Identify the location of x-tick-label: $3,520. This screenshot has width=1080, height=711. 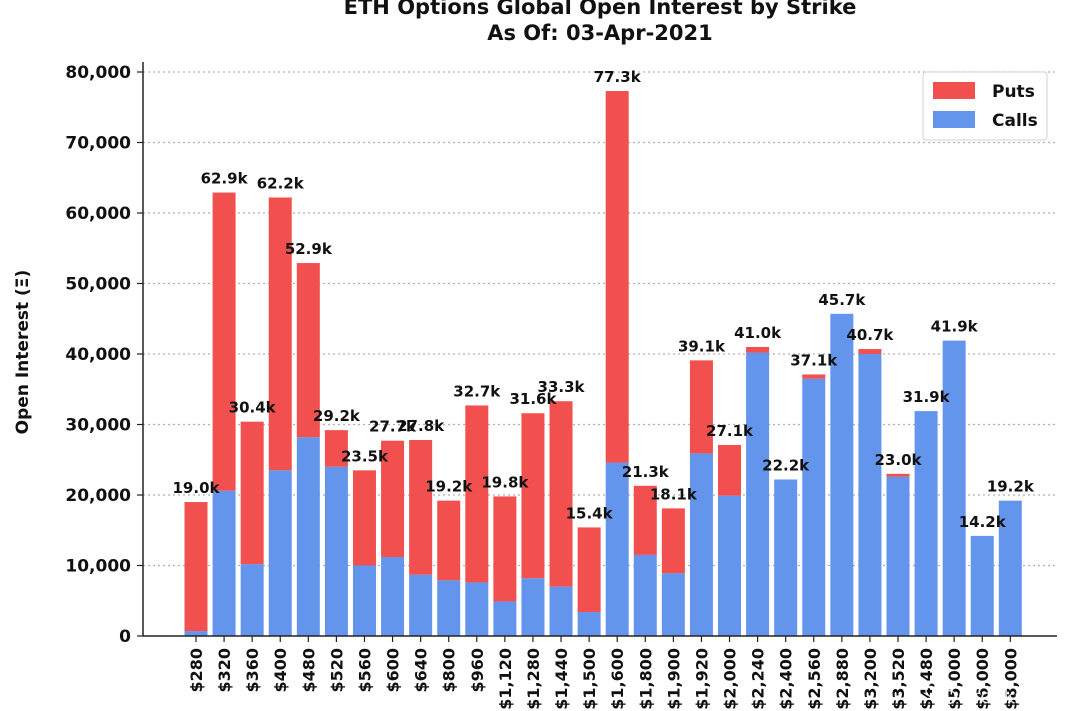
(898, 679).